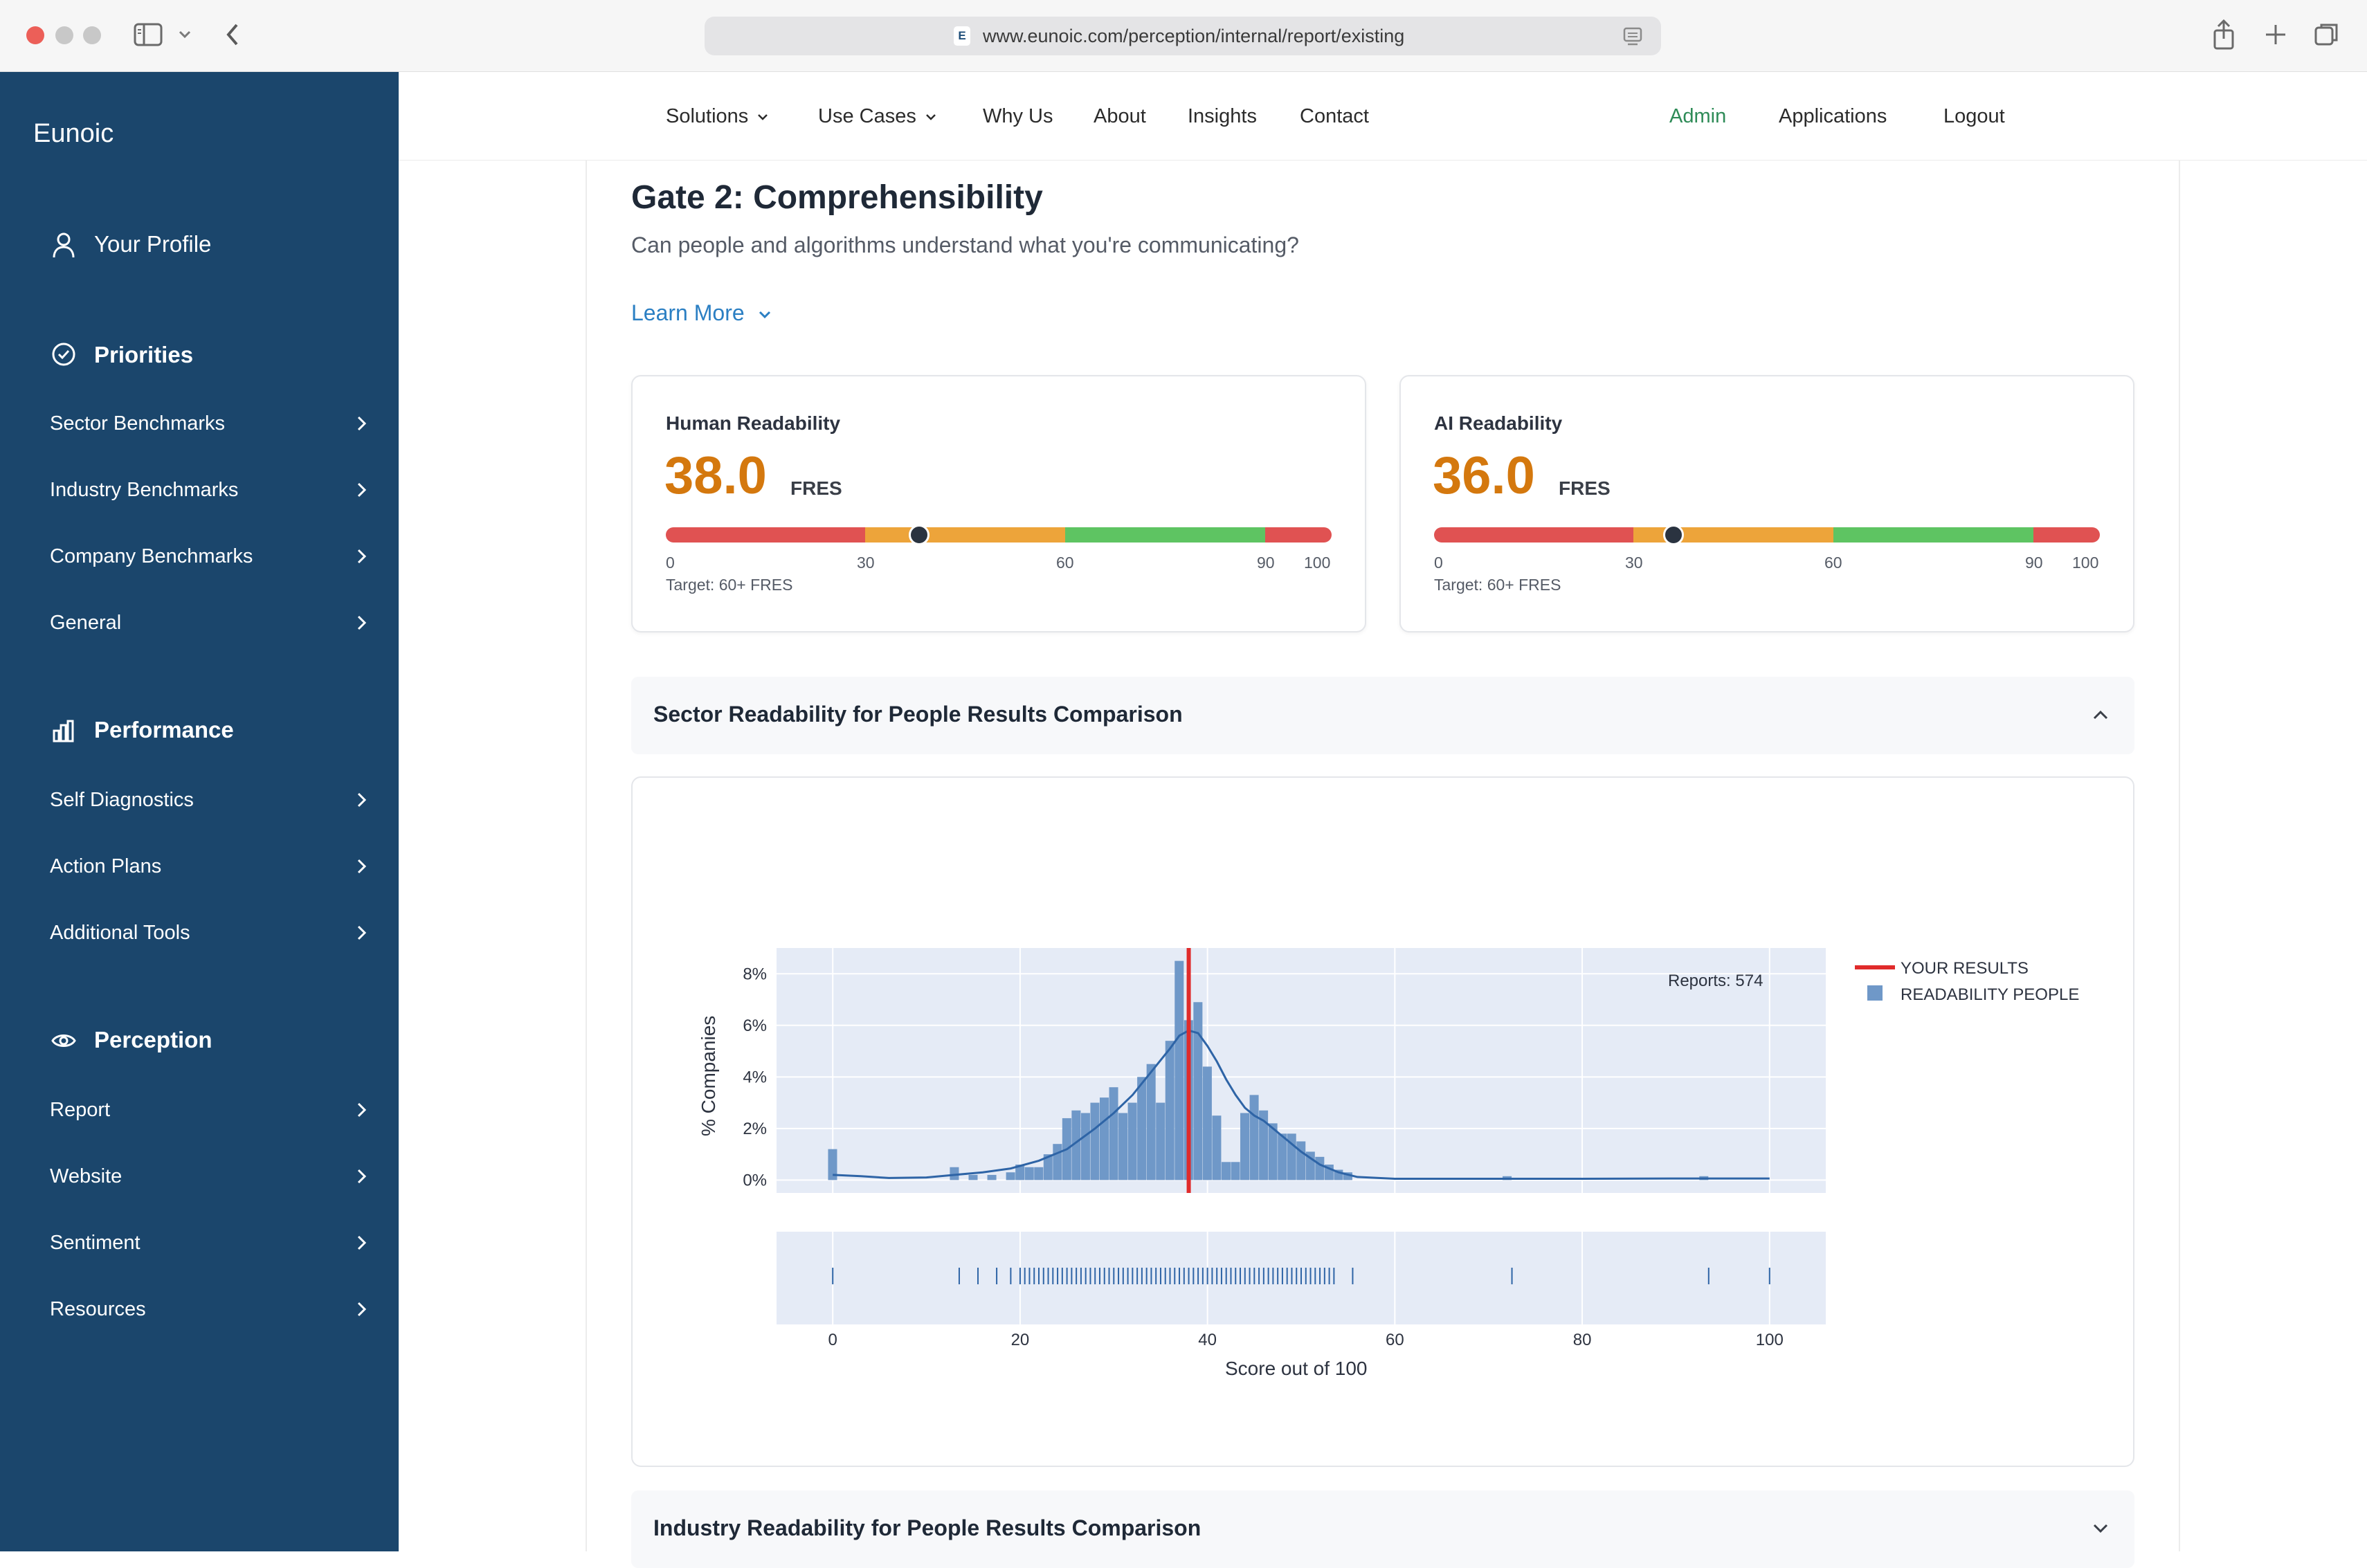 This screenshot has width=2367, height=1568. Describe the element at coordinates (63, 1040) in the screenshot. I see `eye-icon` at that location.